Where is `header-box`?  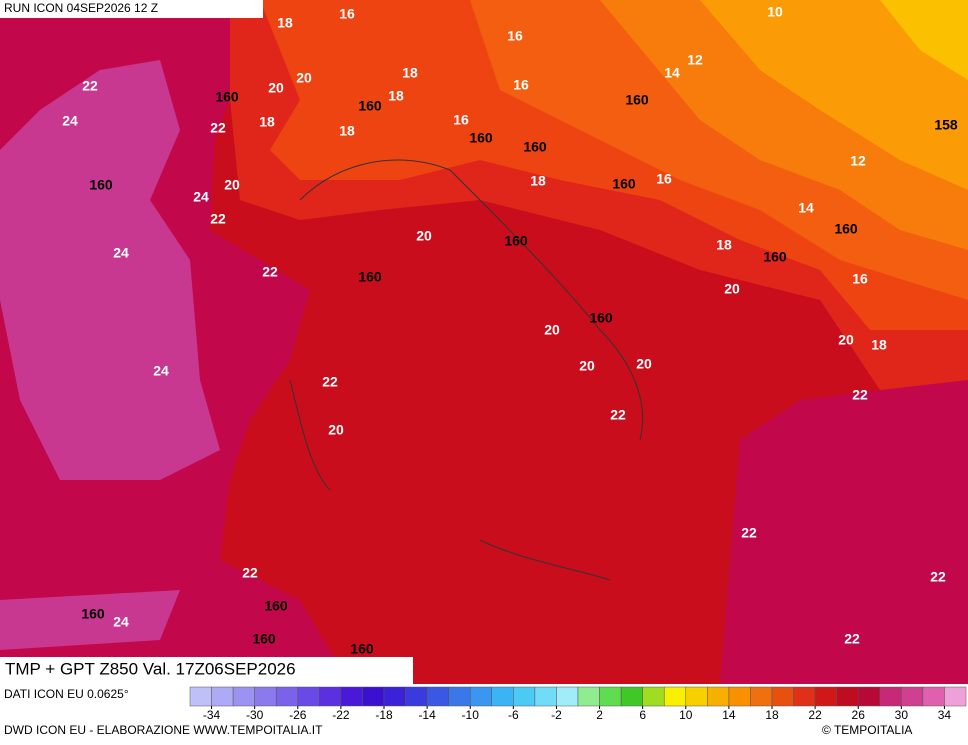 header-box is located at coordinates (131, 9).